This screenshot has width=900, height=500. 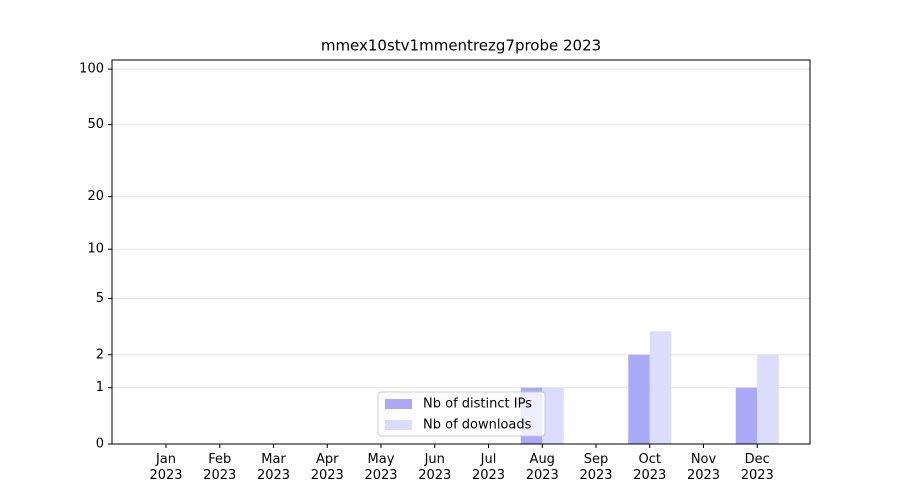 I want to click on x-tick-label: Nov 2023, so click(x=703, y=467).